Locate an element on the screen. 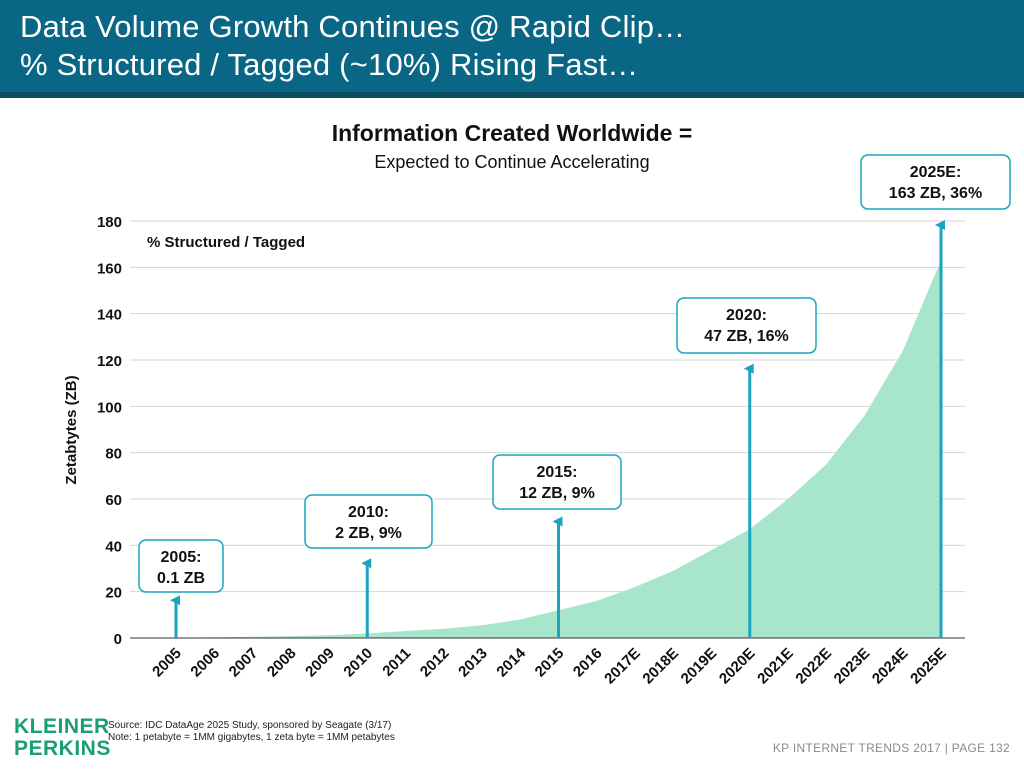 The image size is (1024, 771). x-tick-label: 2025E is located at coordinates (928, 666).